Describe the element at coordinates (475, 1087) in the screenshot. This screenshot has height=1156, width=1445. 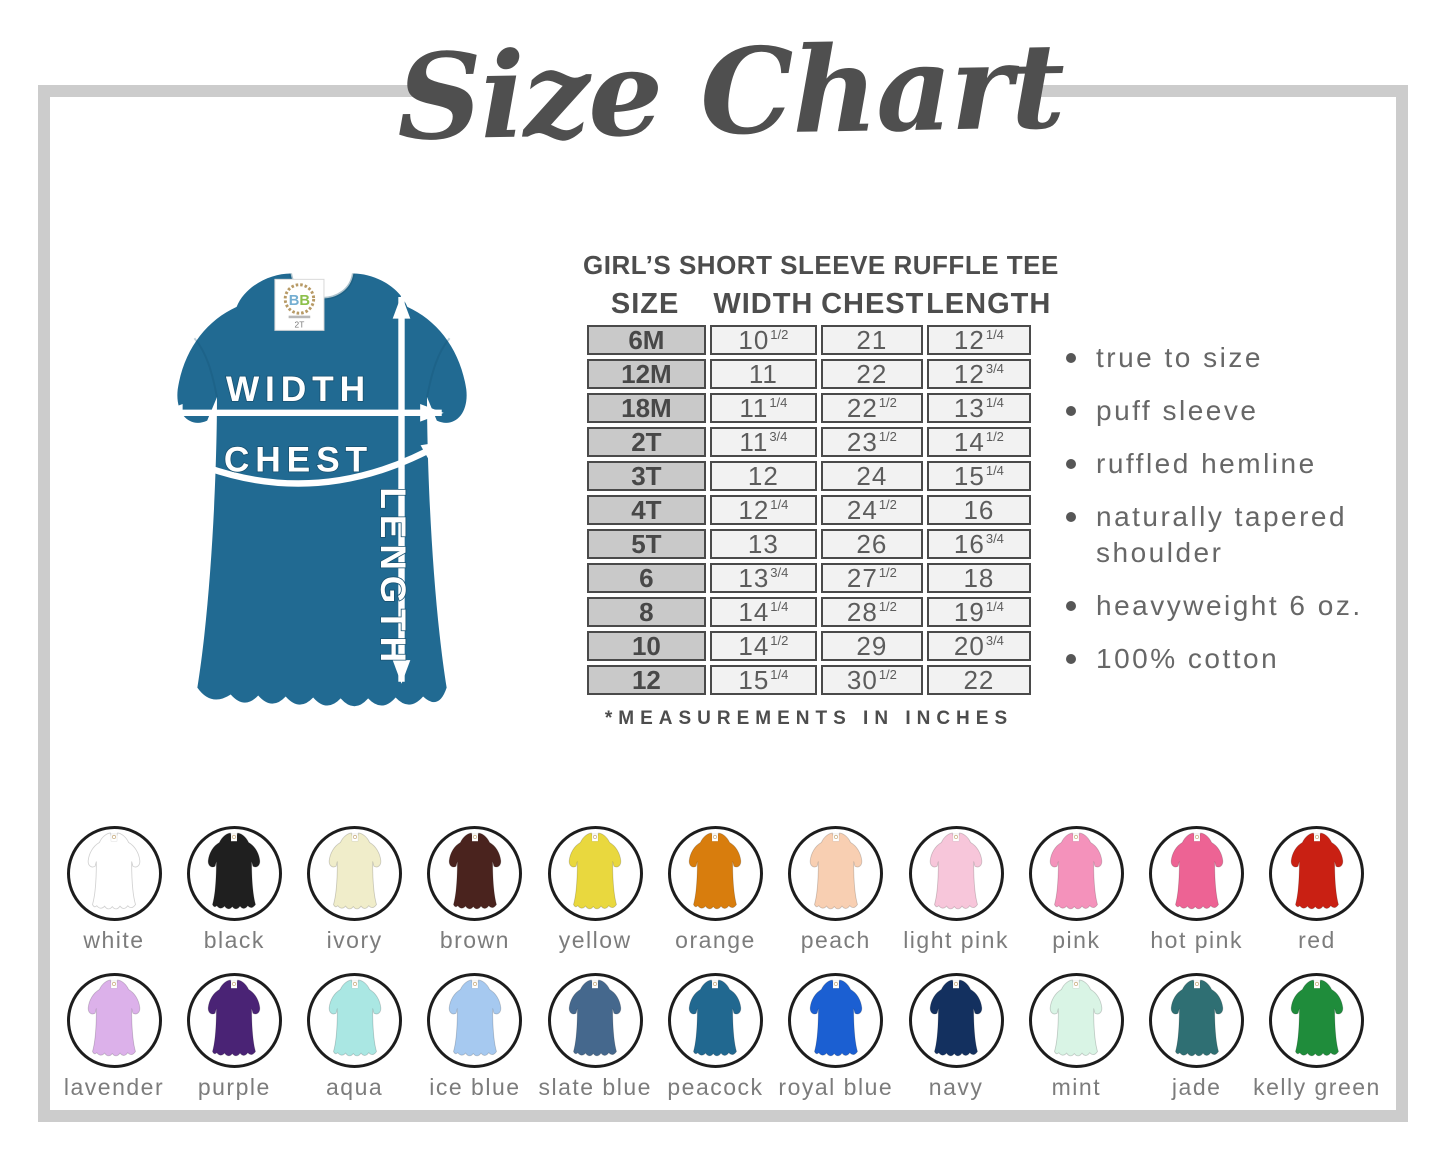
I see `swatch-label: ice blue` at that location.